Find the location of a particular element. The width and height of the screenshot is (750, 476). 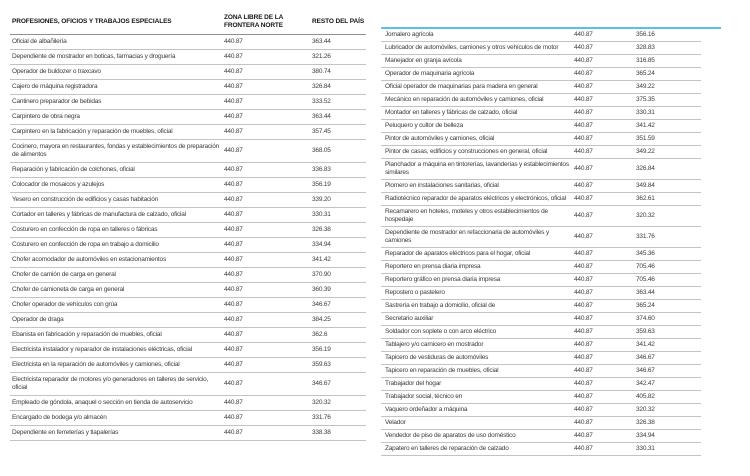

profession-cell: Dependiente en ferreterías y tlapalerías is located at coordinates (65, 432).